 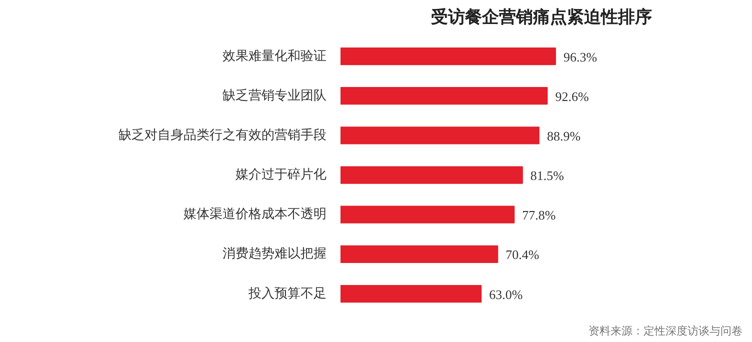 I want to click on data-label: 70.4%, so click(x=523, y=254).